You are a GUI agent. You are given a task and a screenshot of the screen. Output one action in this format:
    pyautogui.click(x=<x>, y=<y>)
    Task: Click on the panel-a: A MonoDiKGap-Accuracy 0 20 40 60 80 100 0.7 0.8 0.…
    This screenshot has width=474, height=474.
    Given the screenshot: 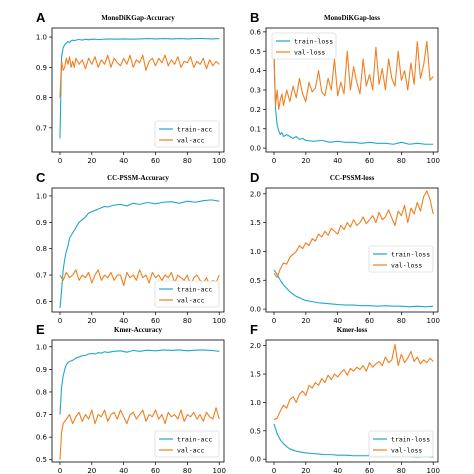 What is the action you would take?
    pyautogui.click(x=131, y=87)
    